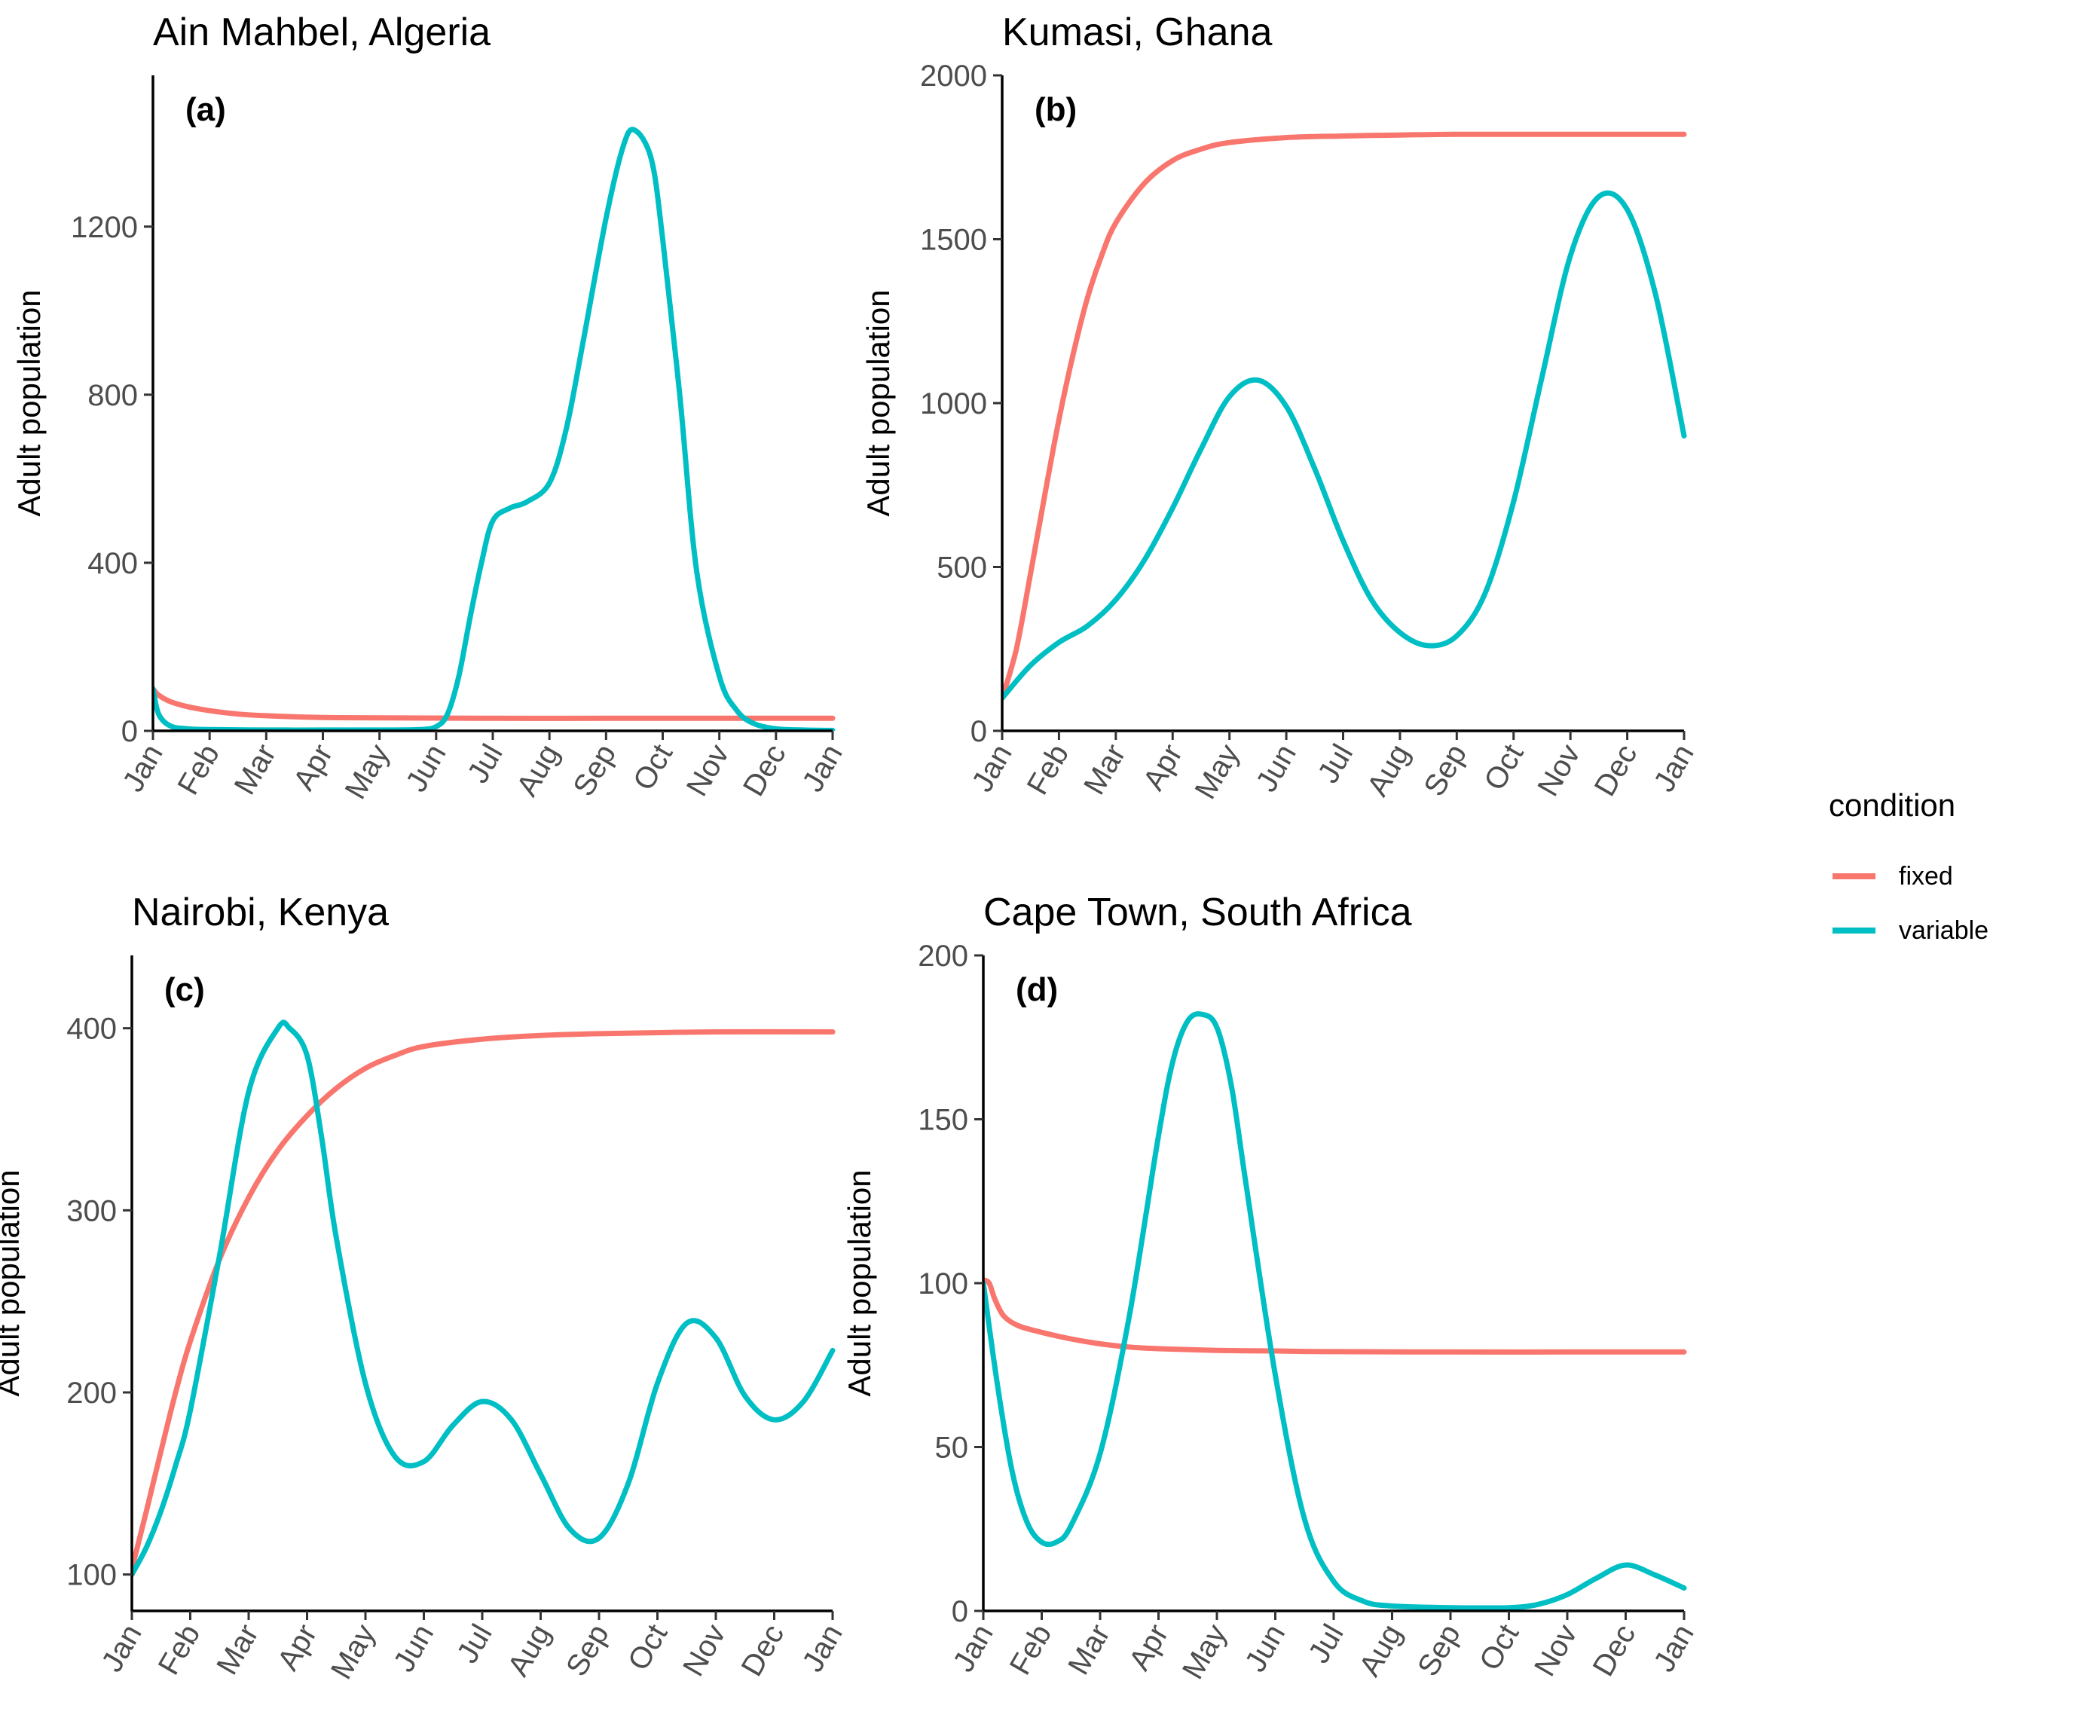 The image size is (2100, 1736). What do you see at coordinates (260, 912) in the screenshot?
I see `panel-title: Nairobi, Kenya` at bounding box center [260, 912].